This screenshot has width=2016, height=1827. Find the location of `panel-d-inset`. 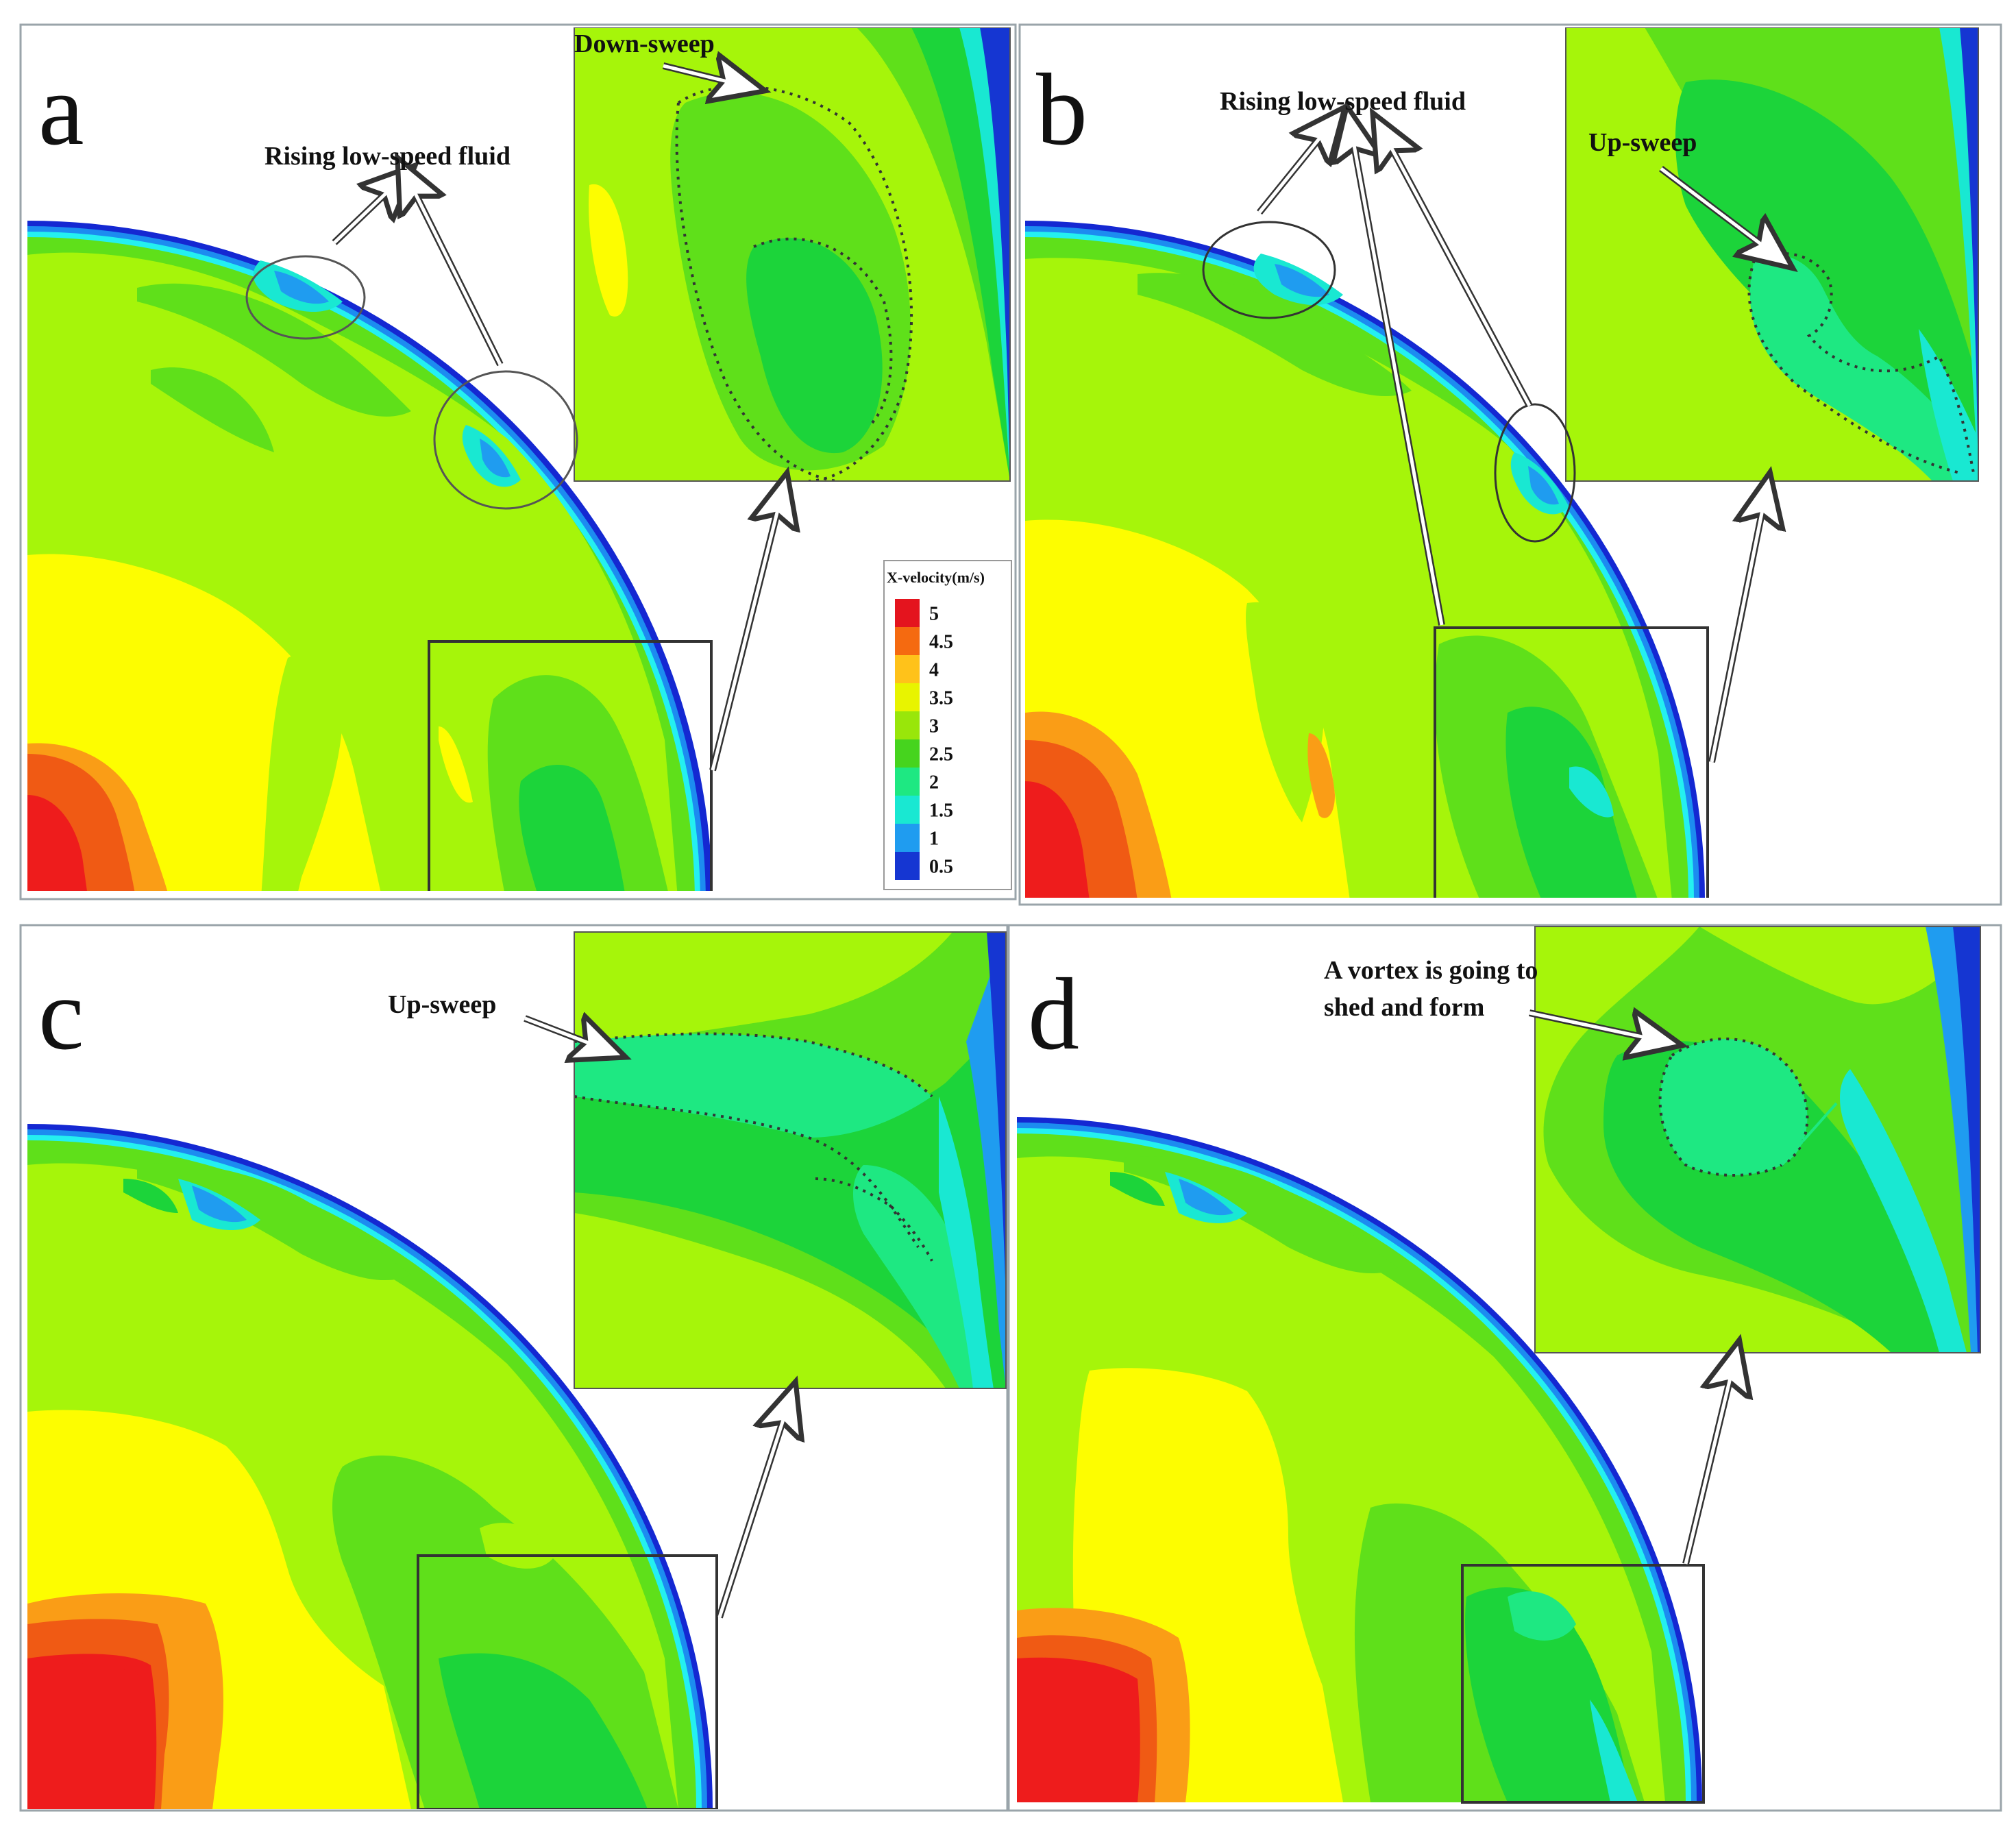

panel-d-inset is located at coordinates (1757, 1140).